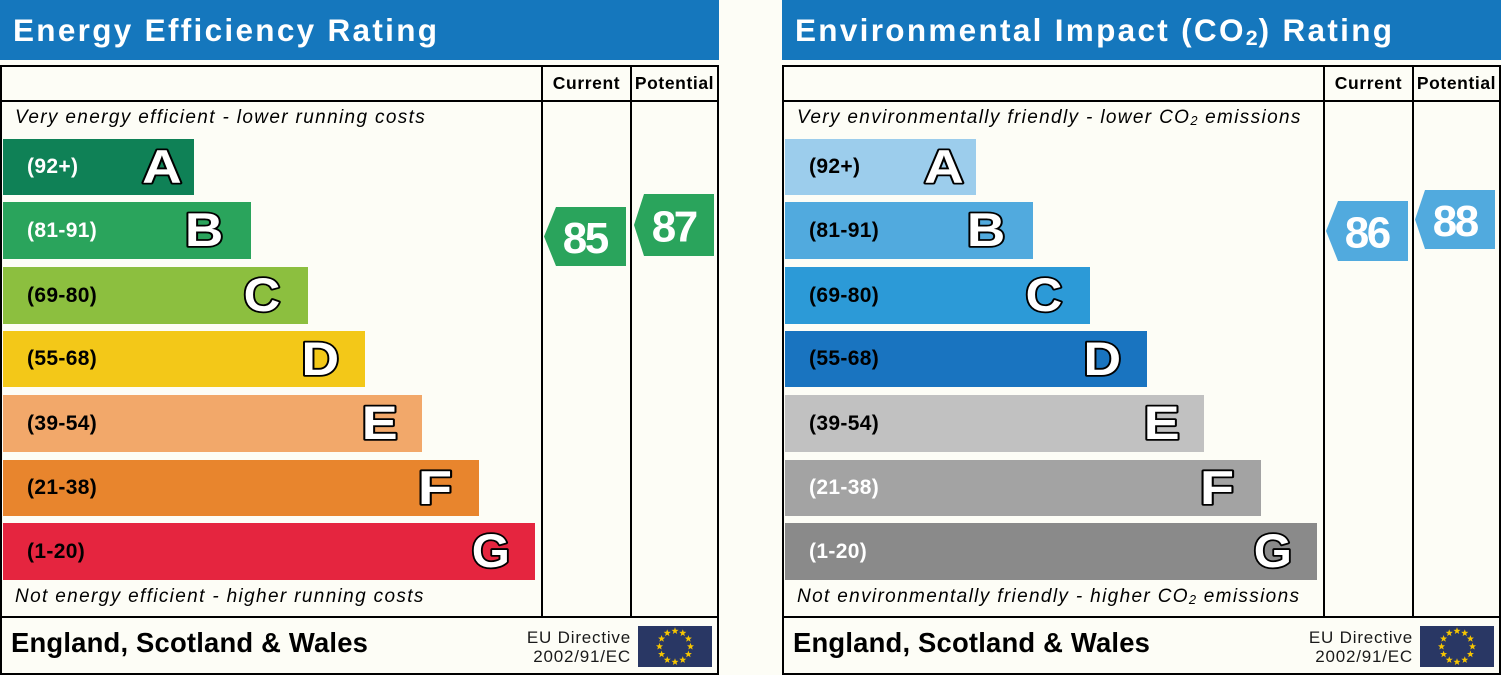 The width and height of the screenshot is (1501, 675). What do you see at coordinates (1367, 233) in the screenshot?
I see `svg-text: 86` at bounding box center [1367, 233].